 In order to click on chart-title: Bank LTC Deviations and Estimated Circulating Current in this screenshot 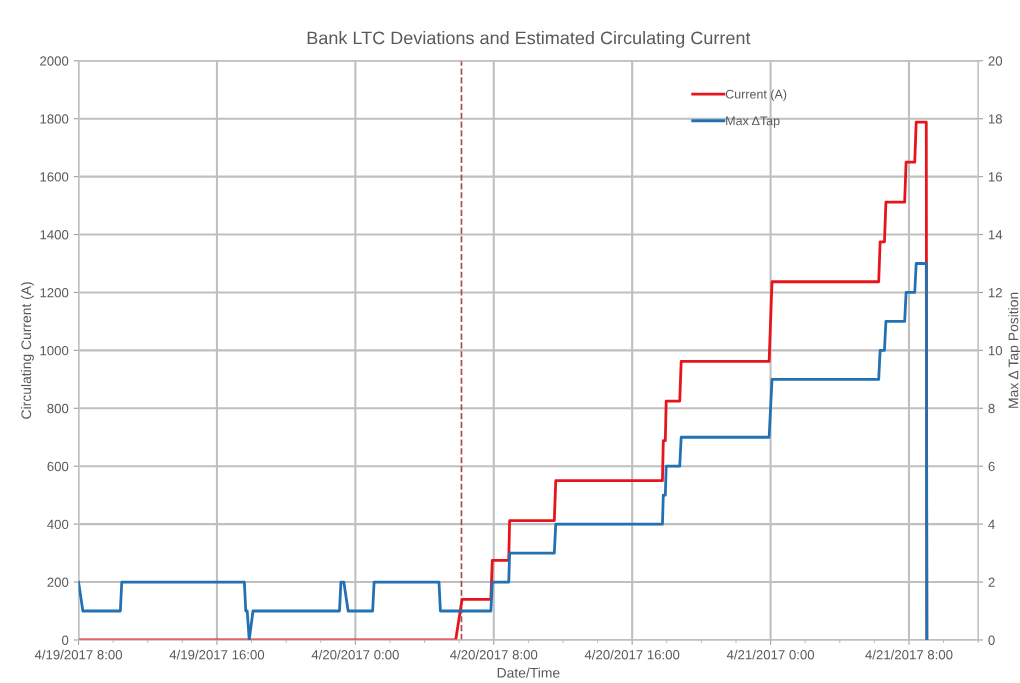, I will do `click(529, 39)`.